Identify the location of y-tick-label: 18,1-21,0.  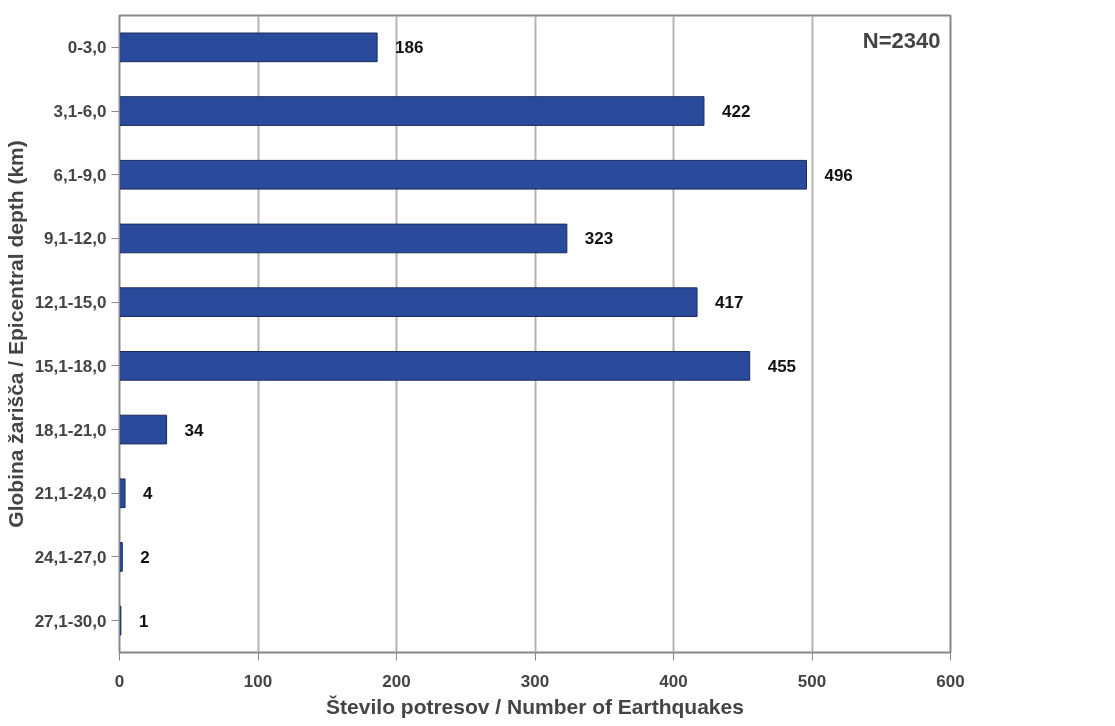
(70, 430).